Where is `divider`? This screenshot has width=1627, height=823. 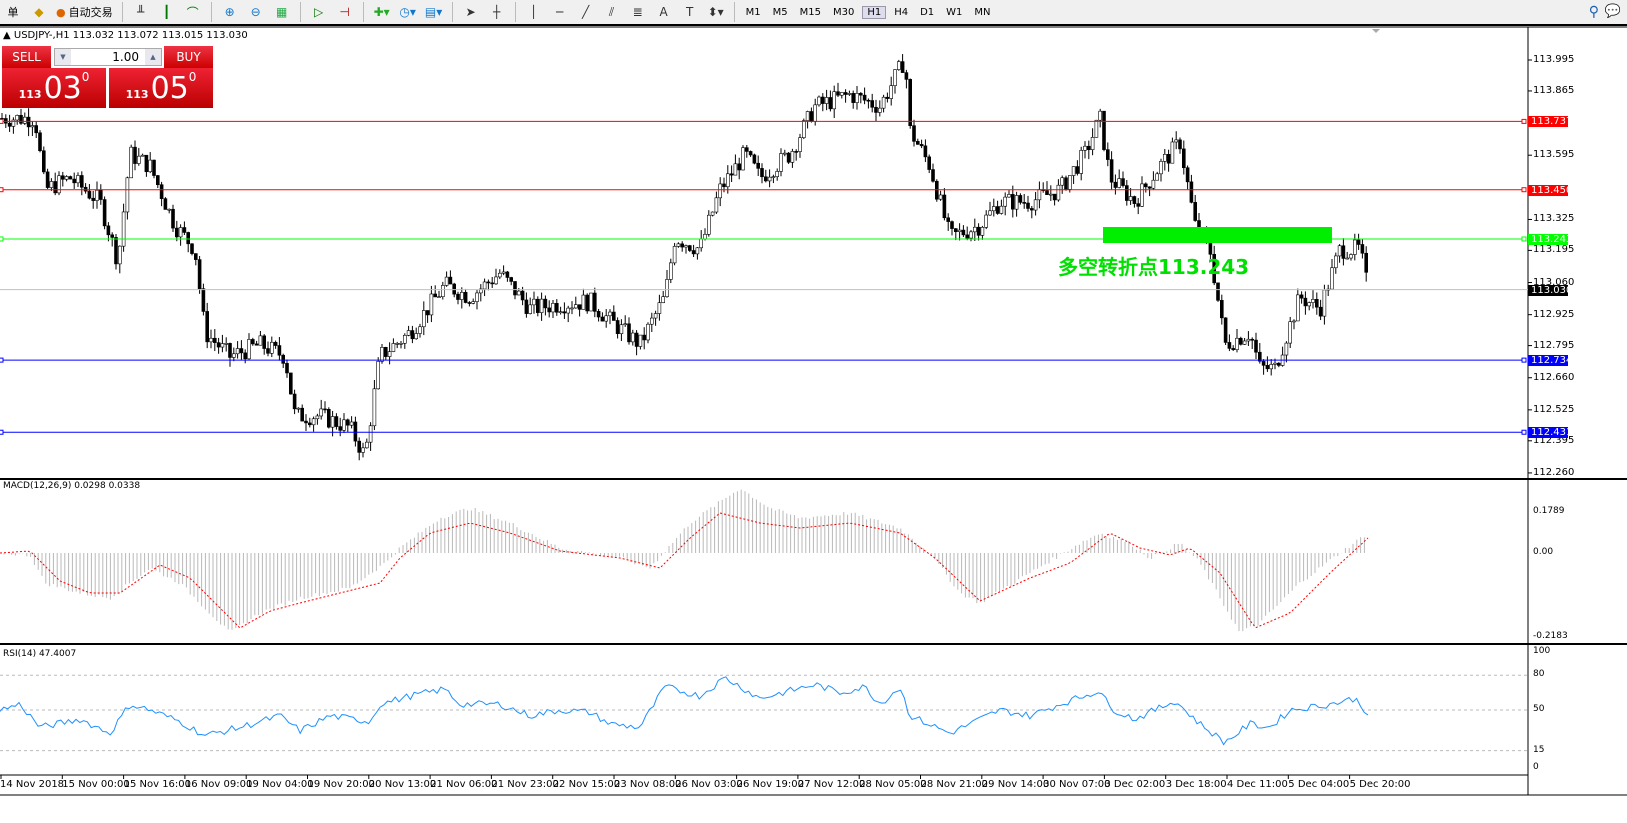
divider is located at coordinates (515, 12).